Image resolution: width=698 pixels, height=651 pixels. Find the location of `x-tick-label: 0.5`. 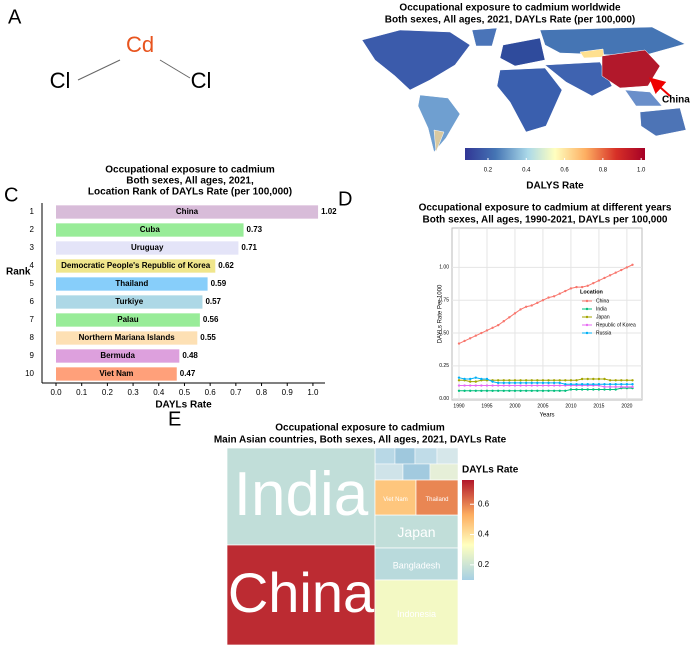

x-tick-label: 0.5 is located at coordinates (185, 392).